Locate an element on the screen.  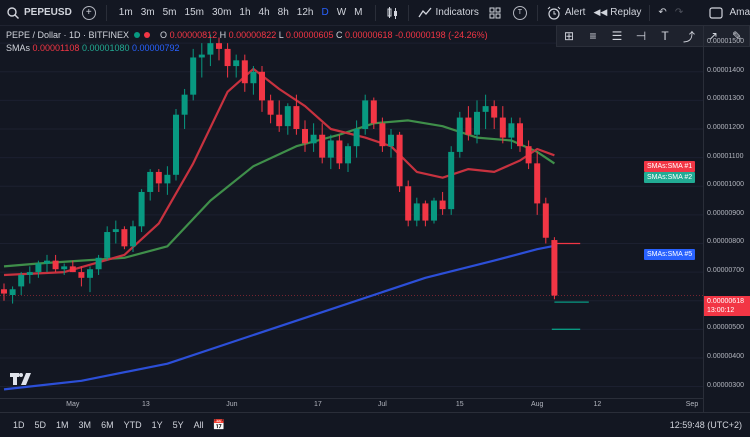
range-all: All is located at coordinates (198, 425).